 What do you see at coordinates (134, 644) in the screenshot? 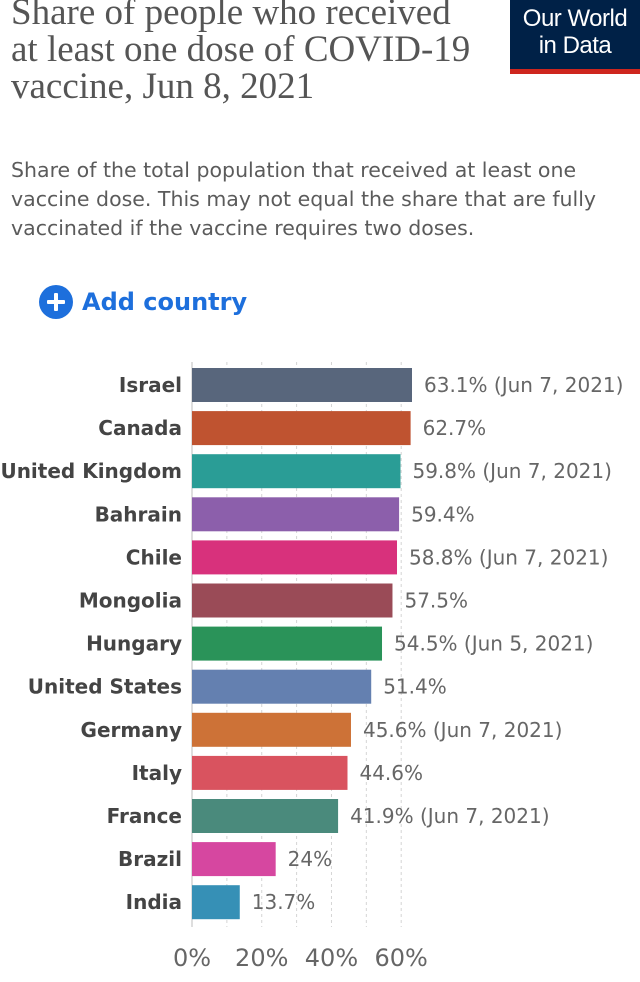
I see `category-label: Hungary` at bounding box center [134, 644].